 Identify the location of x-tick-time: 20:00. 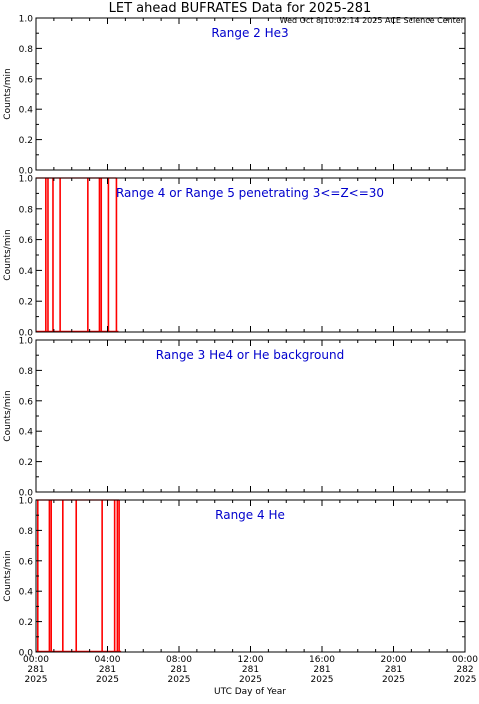
(394, 660).